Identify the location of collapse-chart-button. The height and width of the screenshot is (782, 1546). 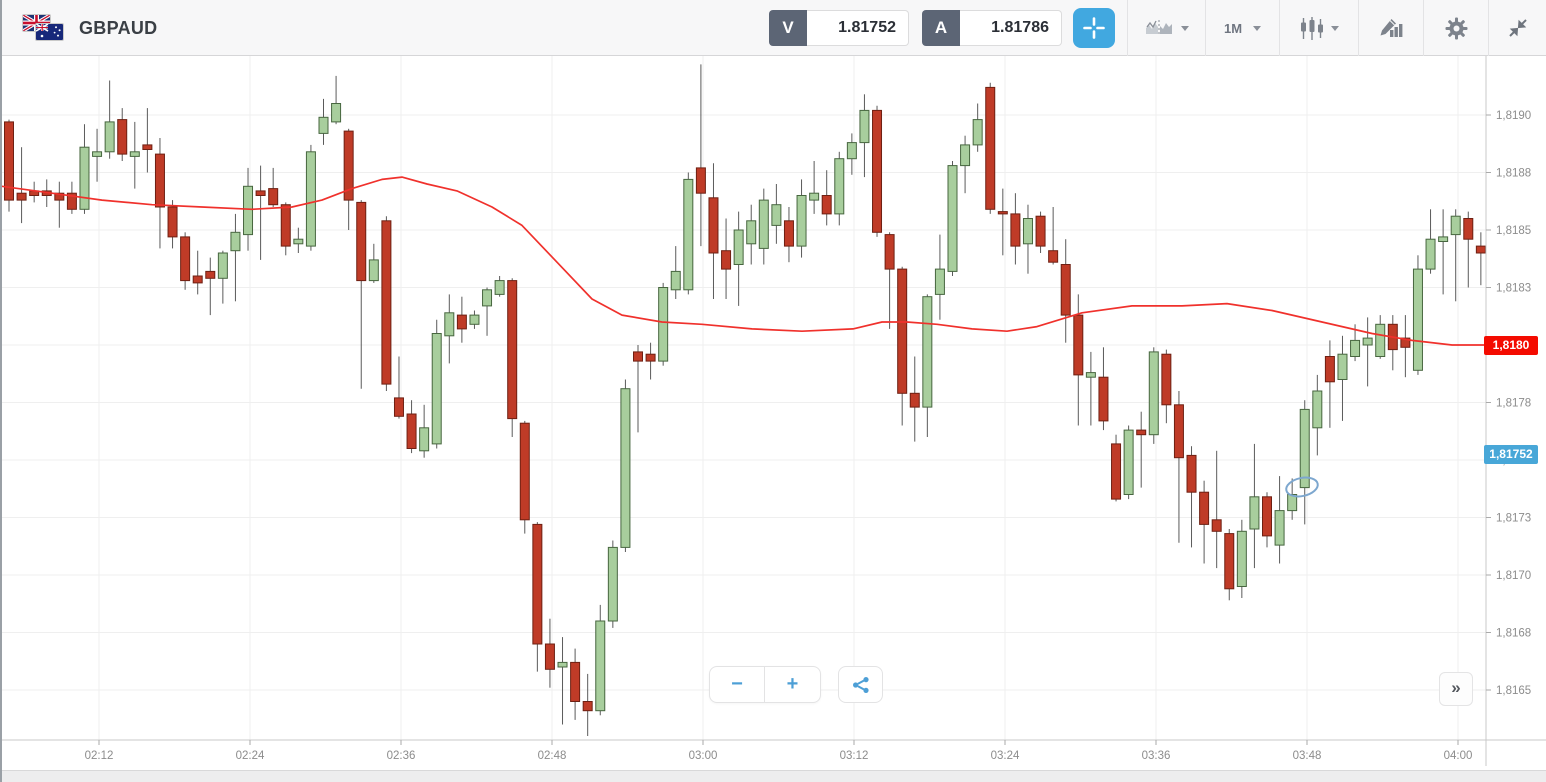
(1517, 28).